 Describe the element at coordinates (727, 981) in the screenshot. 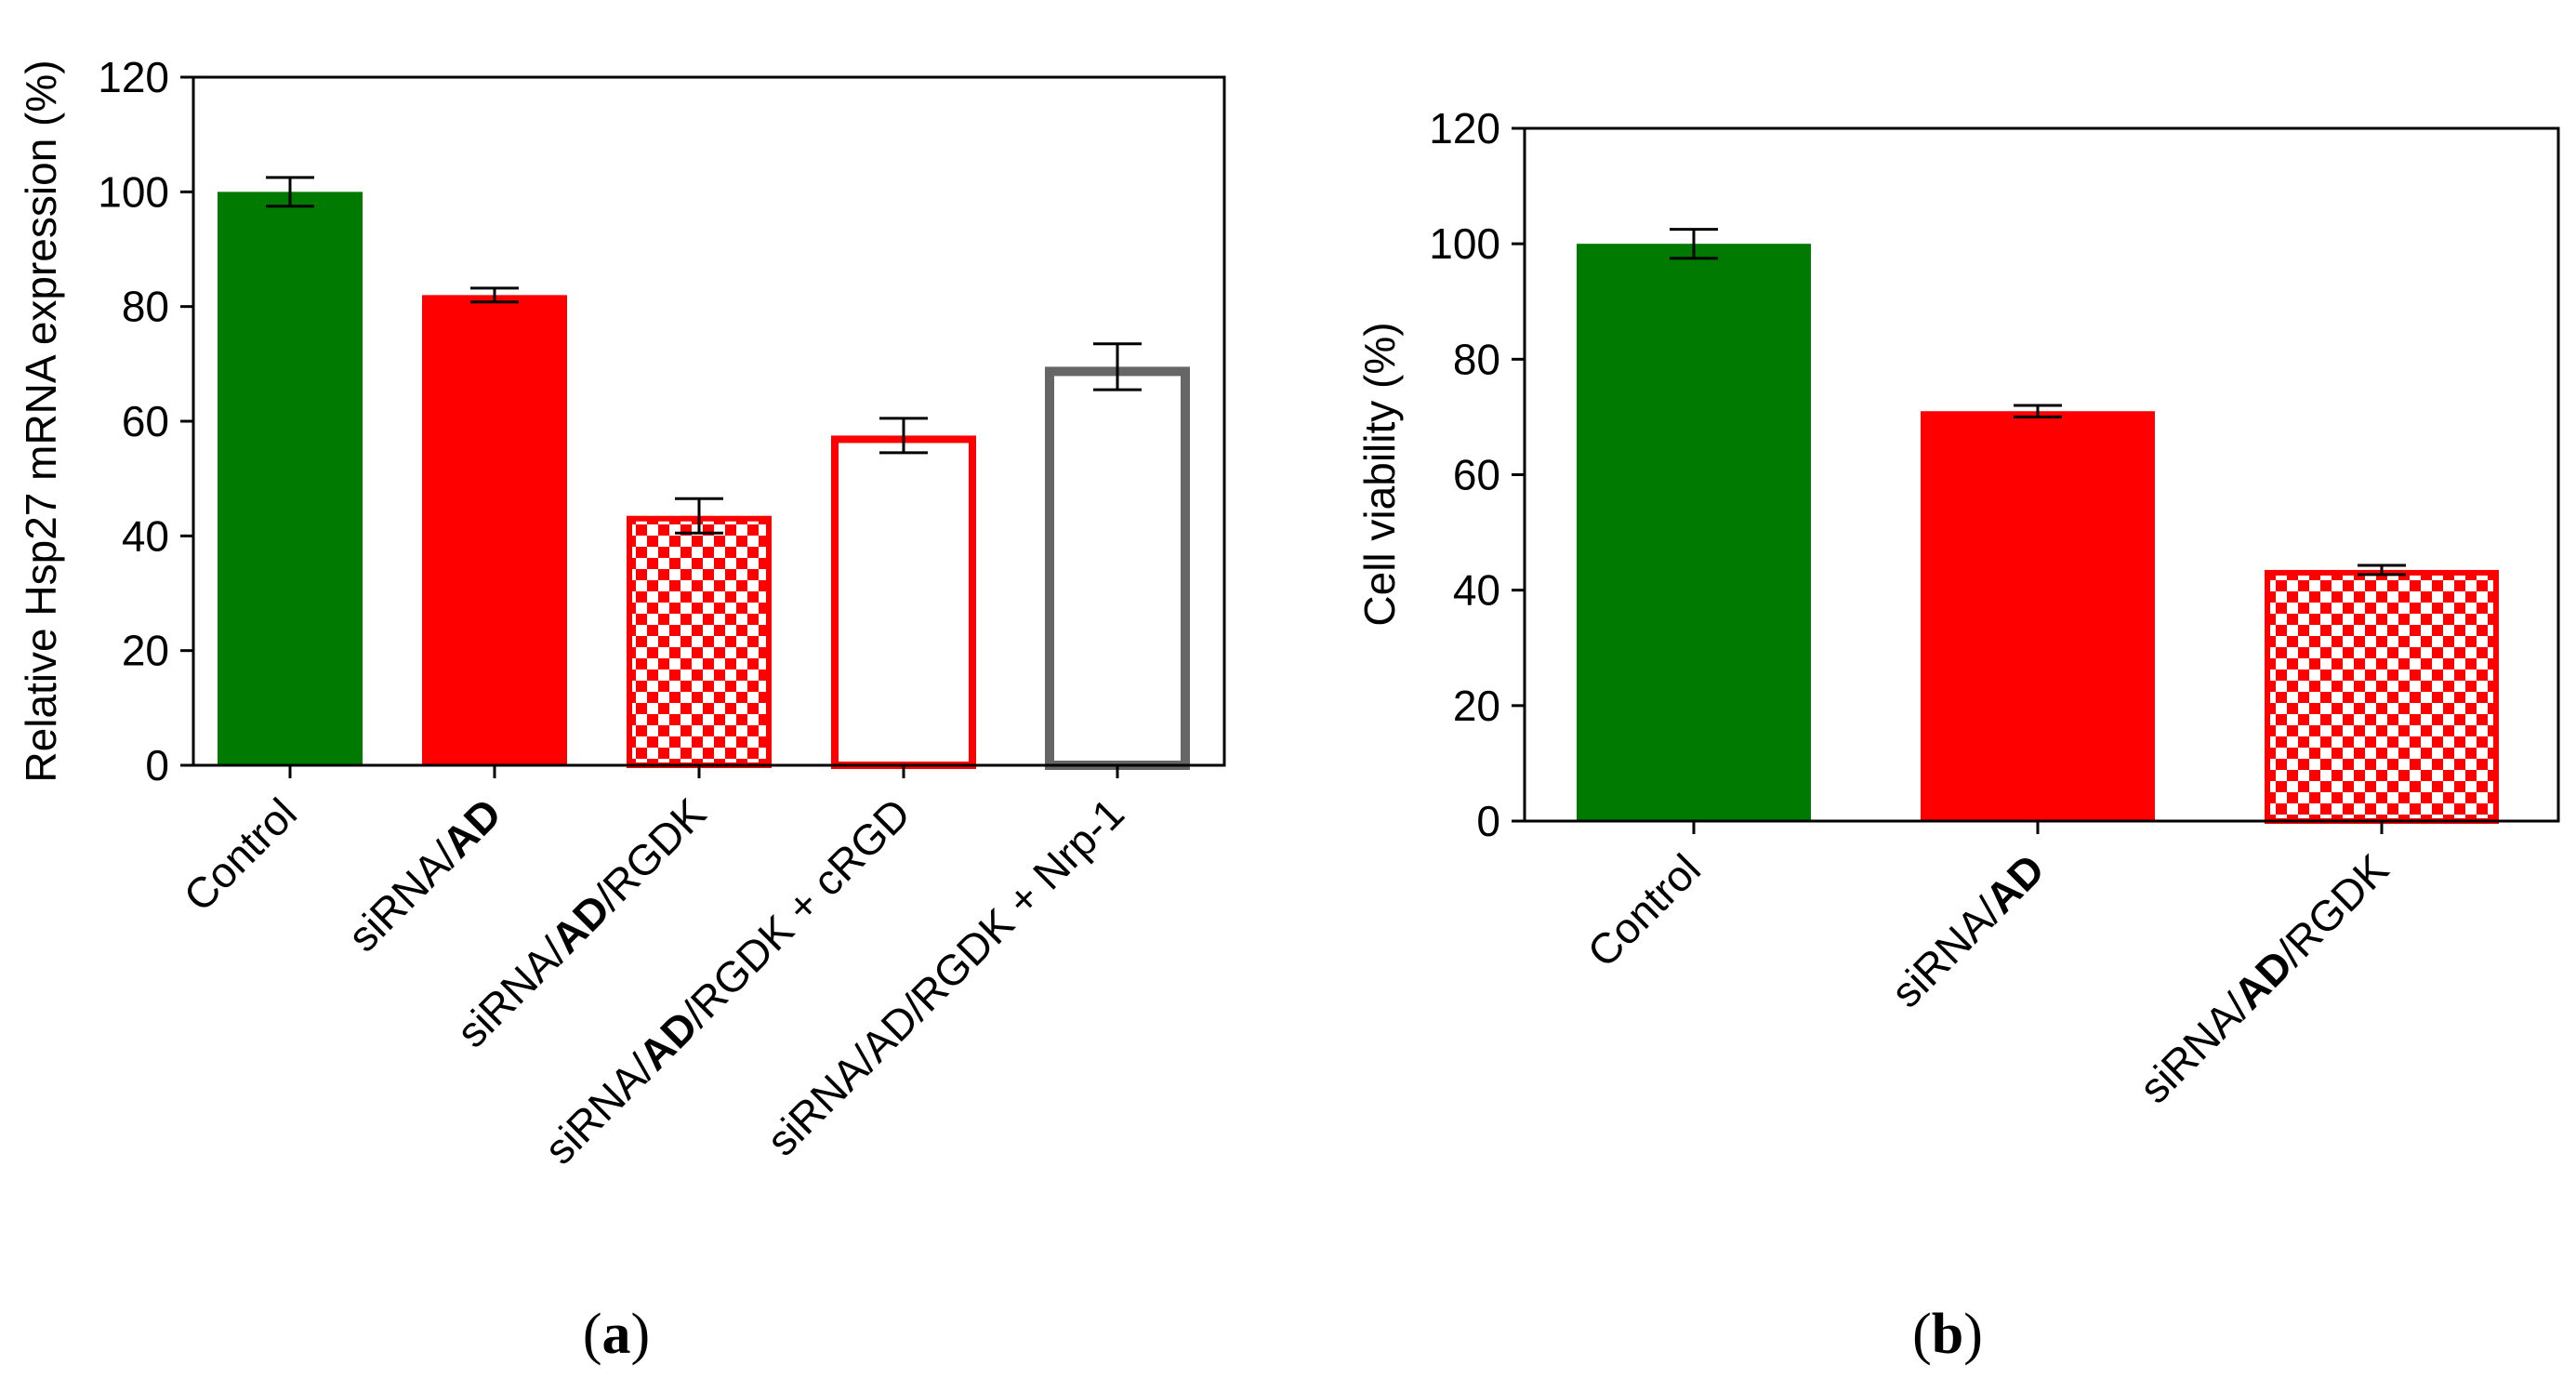

I see `panel-a-category-label-4: siRNA/AD/RGDK + cRGD` at that location.